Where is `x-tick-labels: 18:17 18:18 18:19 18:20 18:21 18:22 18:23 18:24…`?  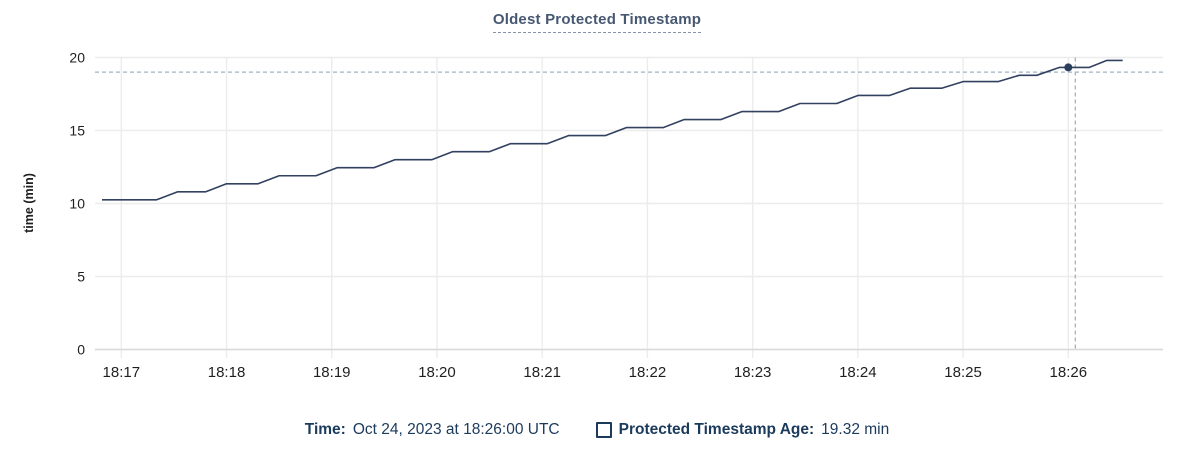
x-tick-labels: 18:17 18:18 18:19 18:20 18:21 18:22 18:23 18:24… is located at coordinates (595, 372).